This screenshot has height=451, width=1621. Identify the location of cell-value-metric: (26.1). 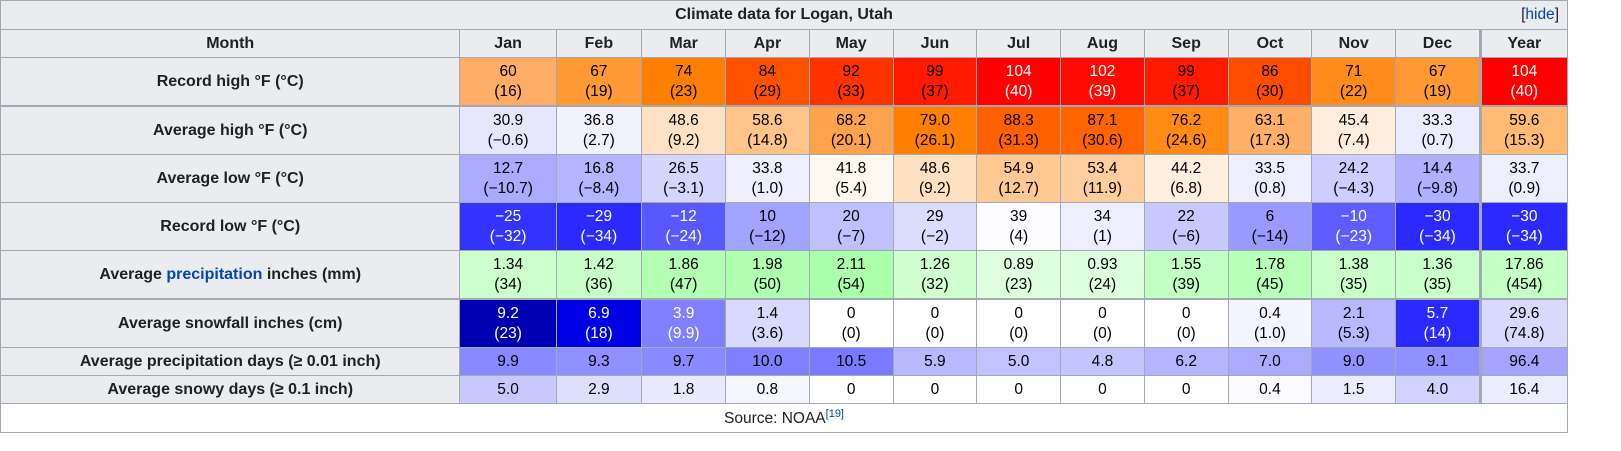
(935, 140).